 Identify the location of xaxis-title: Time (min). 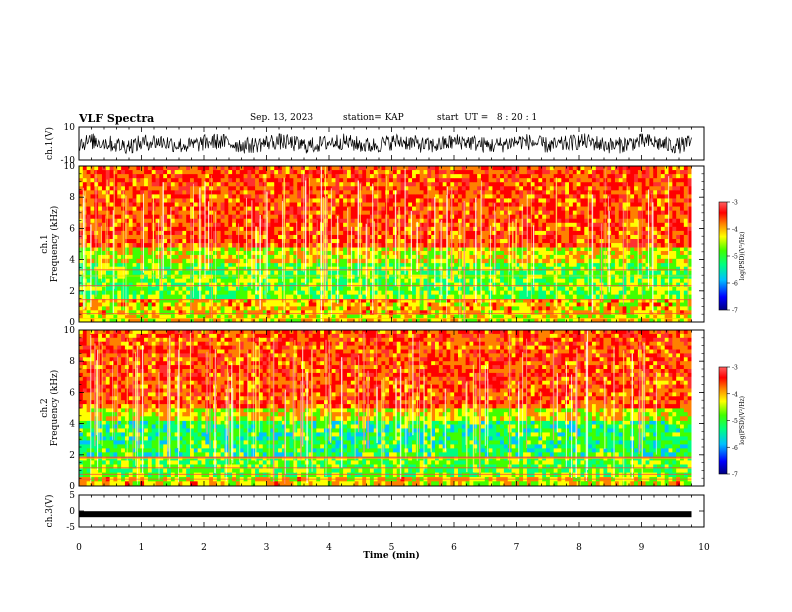
(391, 555).